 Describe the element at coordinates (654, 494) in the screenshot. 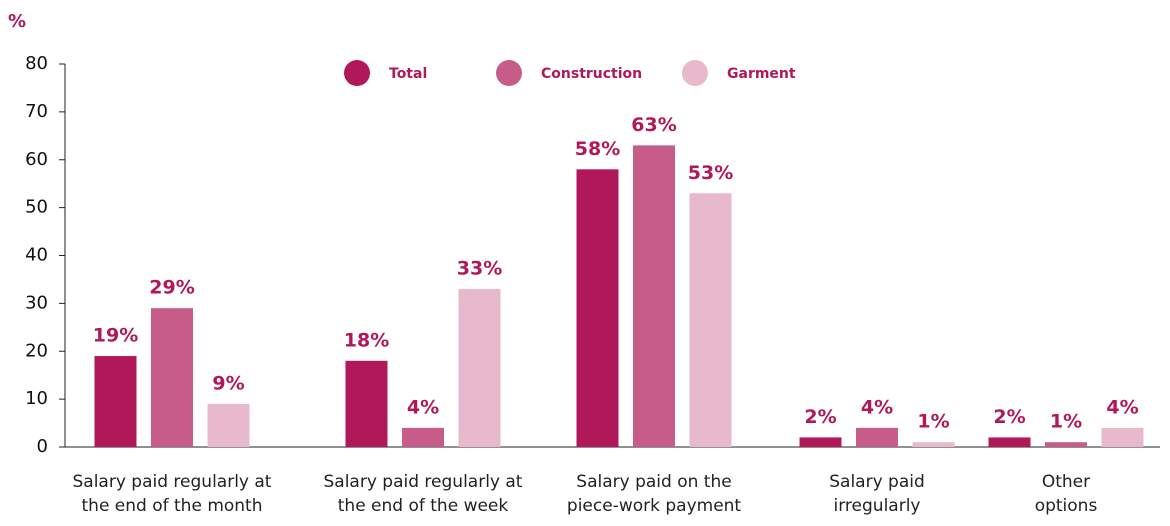

I see `x-tick-label: Salary paid on the piece-work payment` at that location.